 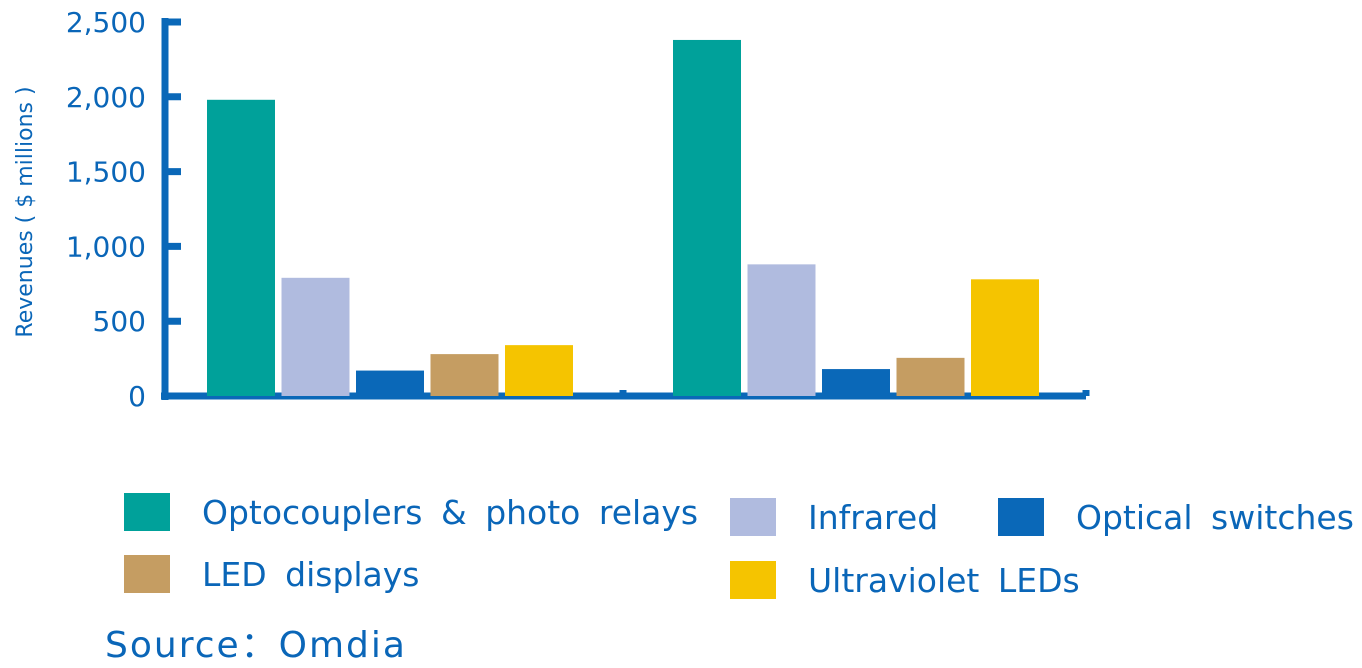 What do you see at coordinates (390, 429) in the screenshot?
I see `x-category-label: 2022年` at bounding box center [390, 429].